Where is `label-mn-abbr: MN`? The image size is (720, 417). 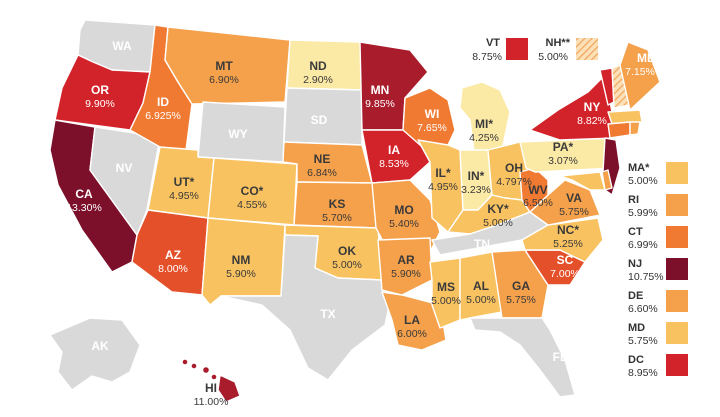 label-mn-abbr: MN is located at coordinates (380, 90).